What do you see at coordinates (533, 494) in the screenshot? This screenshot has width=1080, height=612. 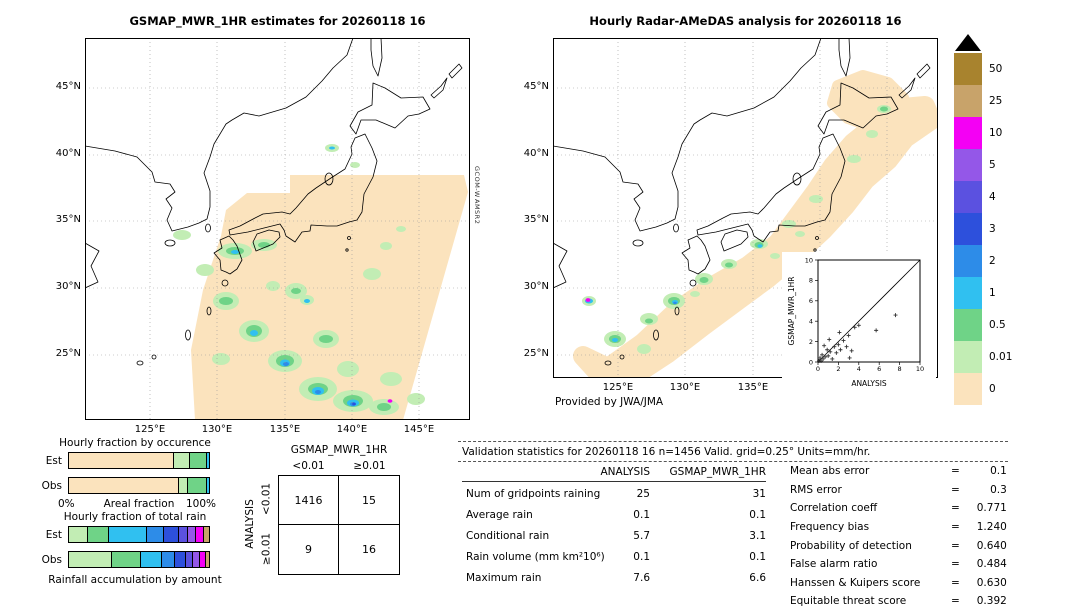 I see `stats-row-label: Num of gridpoints raining` at bounding box center [533, 494].